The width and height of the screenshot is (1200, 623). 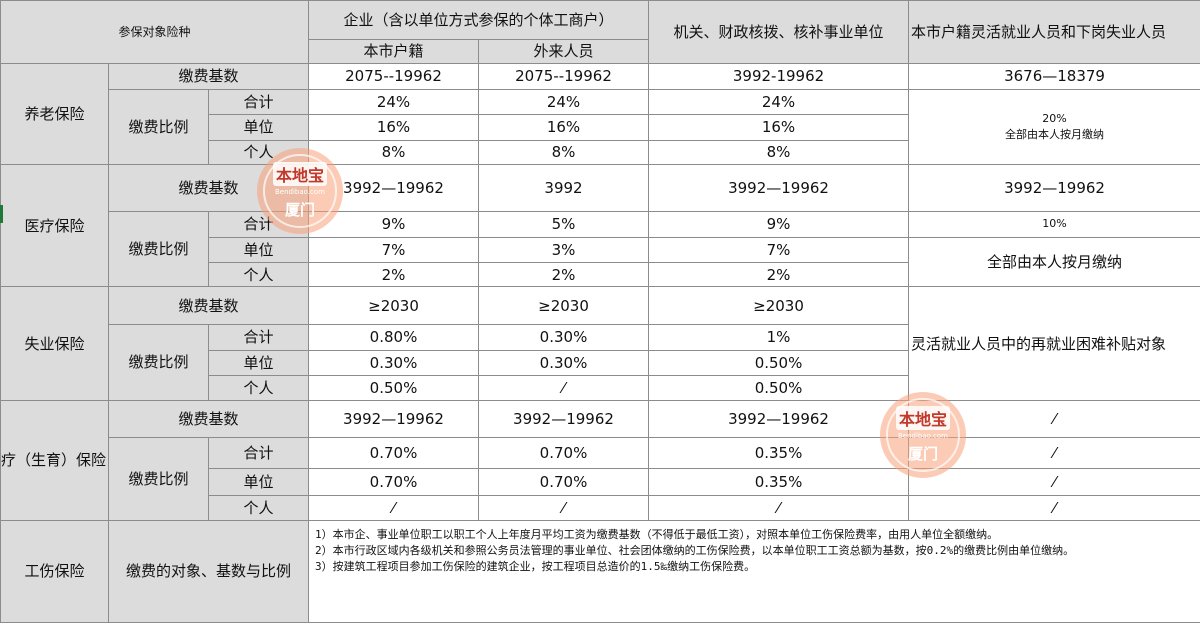 I want to click on unemployment-base-nonlocal: ≥2030, so click(x=563, y=306).